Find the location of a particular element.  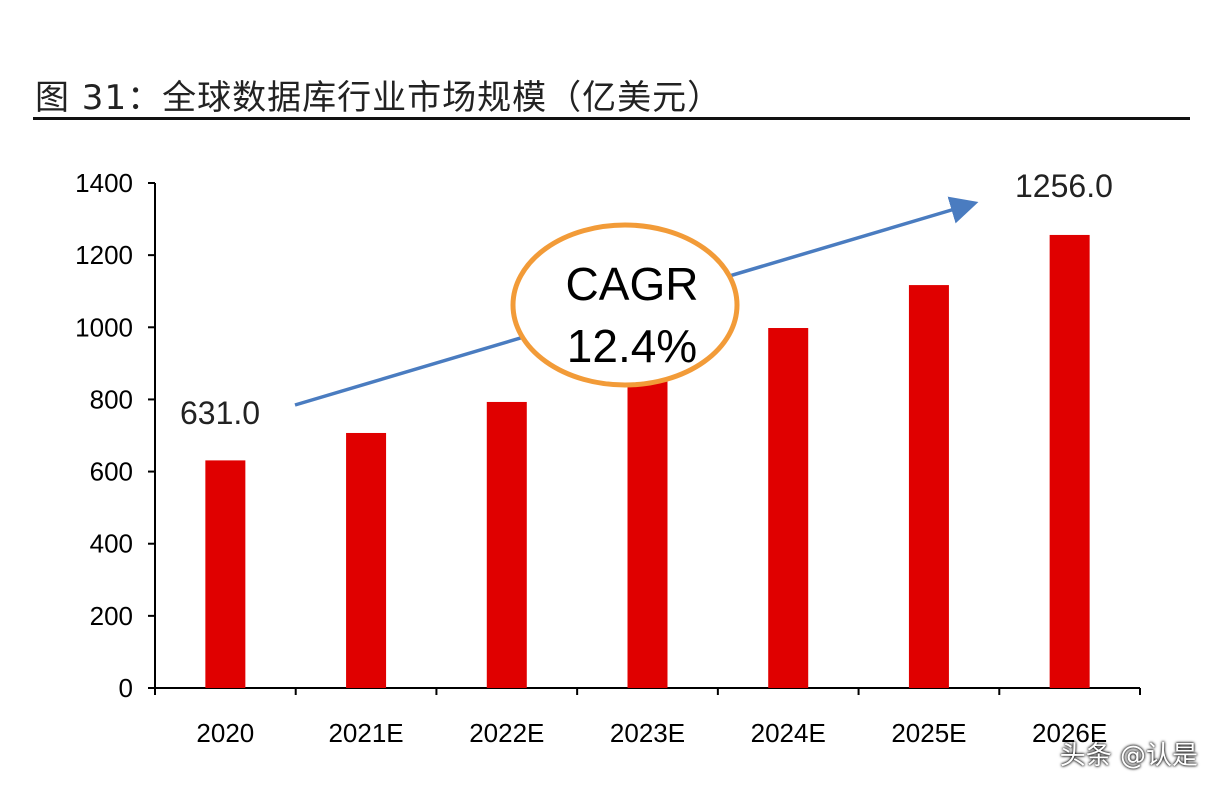

bar-2020 is located at coordinates (225, 574).